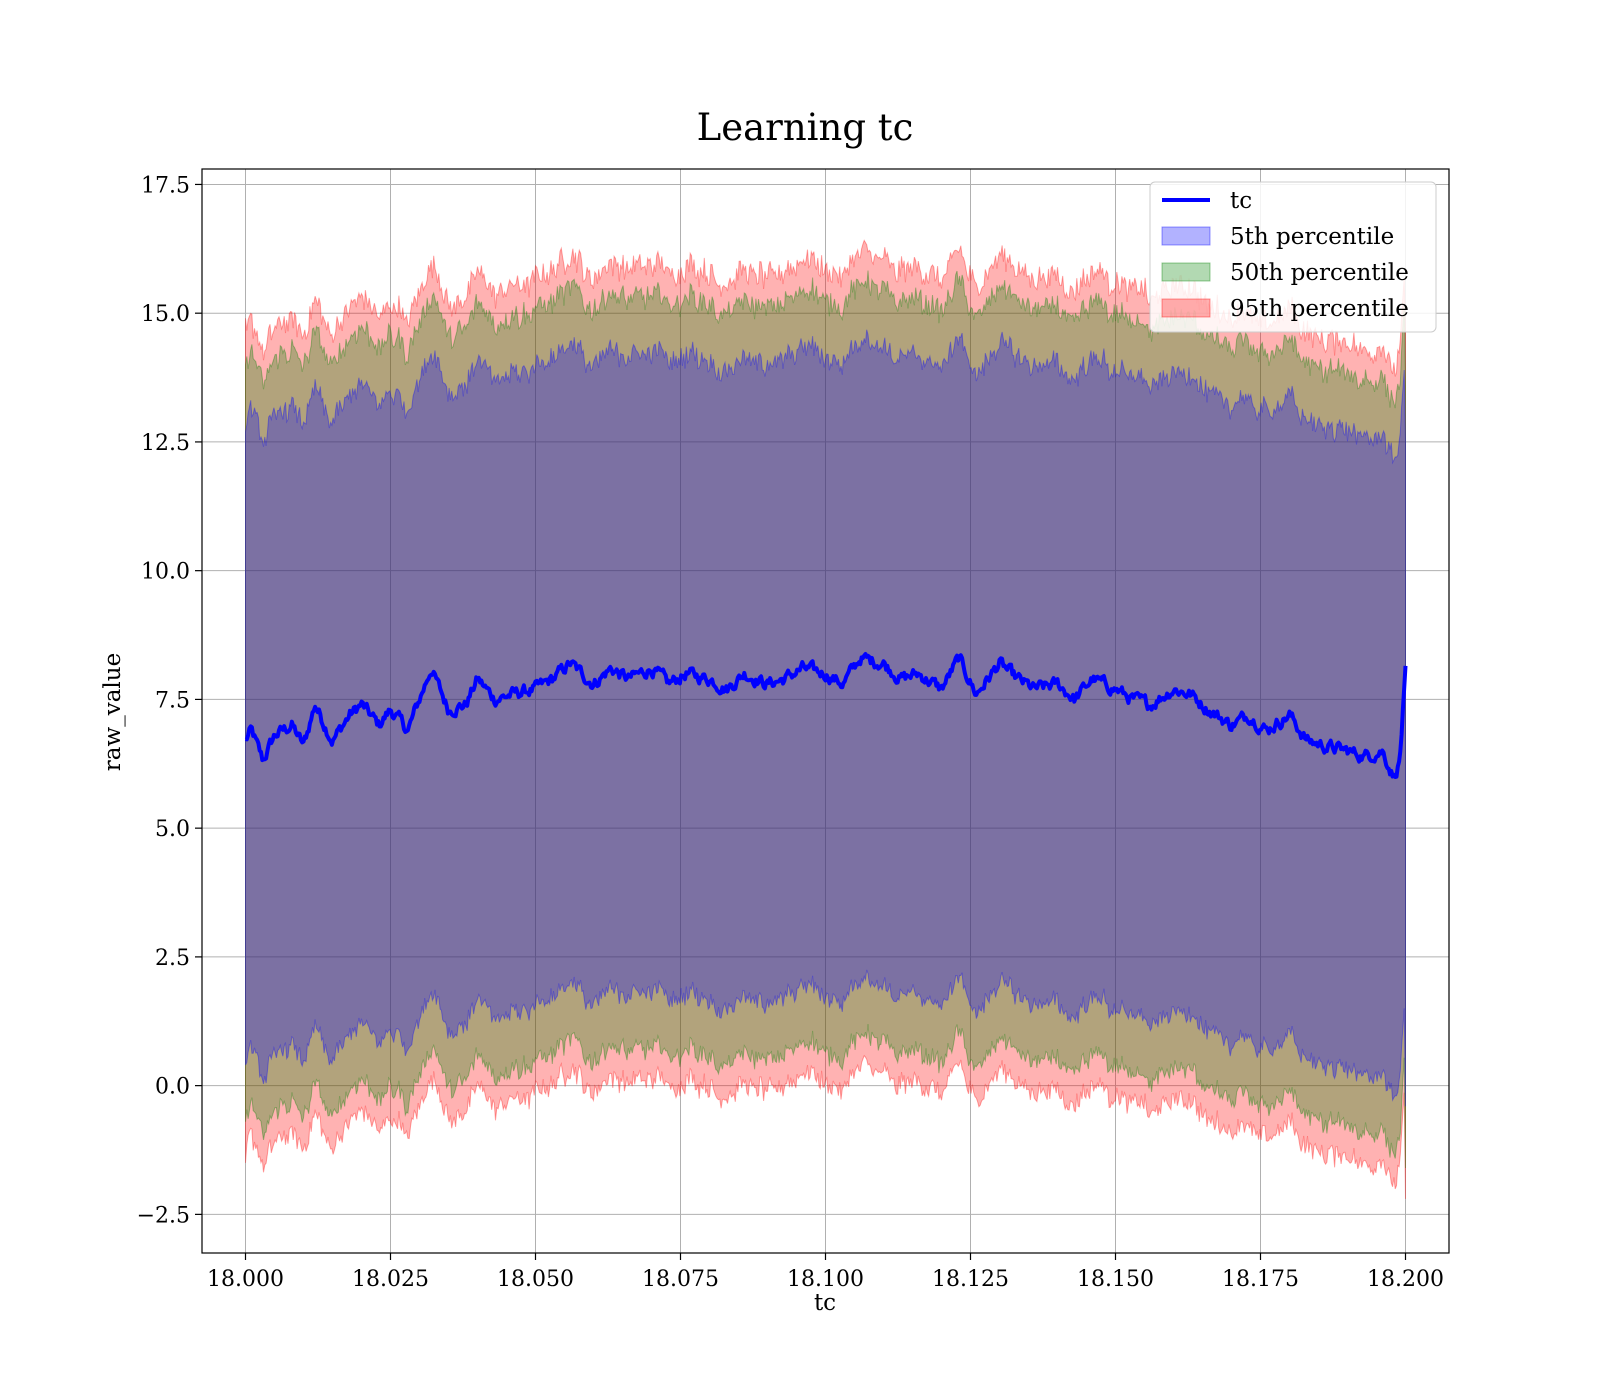 The image size is (1600, 1400). What do you see at coordinates (390, 1279) in the screenshot?
I see `x-tick-label: 18.025` at bounding box center [390, 1279].